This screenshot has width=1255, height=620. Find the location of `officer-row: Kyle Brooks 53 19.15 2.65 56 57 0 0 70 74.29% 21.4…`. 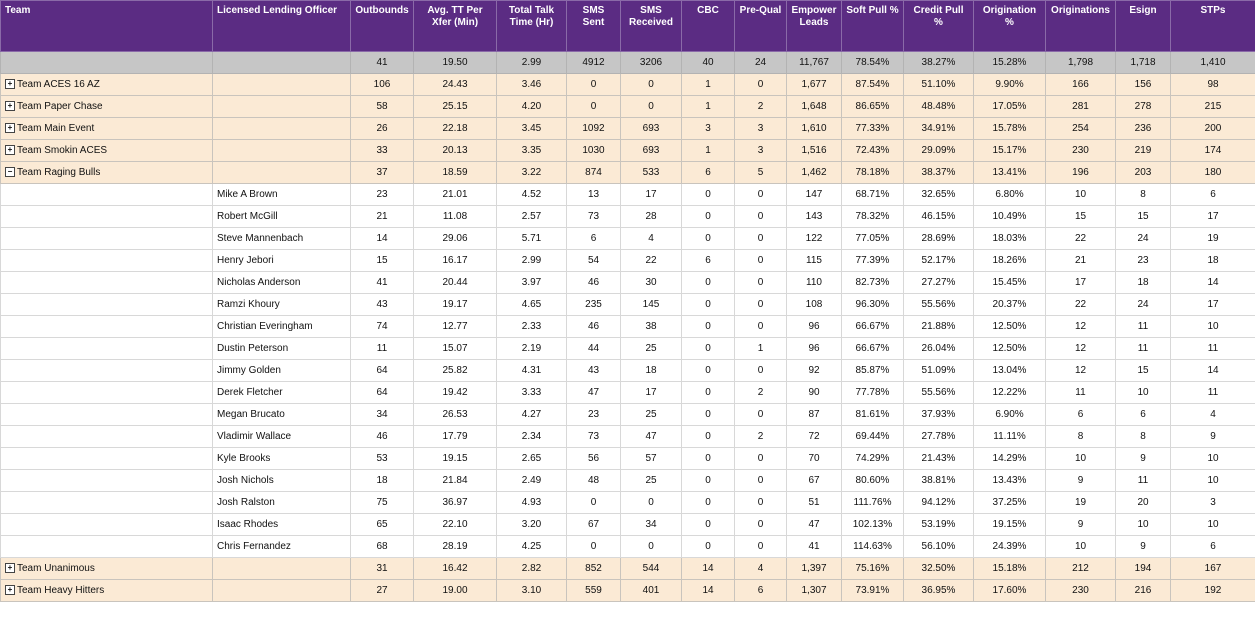

officer-row: Kyle Brooks 53 19.15 2.65 56 57 0 0 70 74.29% 21.4… is located at coordinates (627, 458).